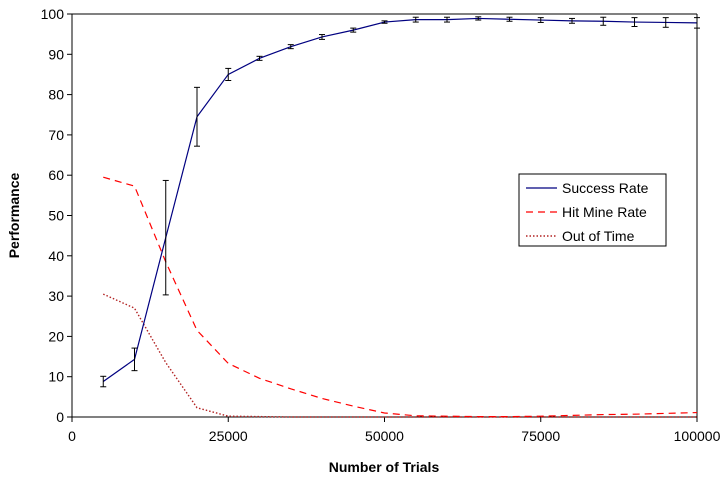 The height and width of the screenshot is (482, 727). Describe the element at coordinates (540, 436) in the screenshot. I see `x-tick-label: 75000` at that location.